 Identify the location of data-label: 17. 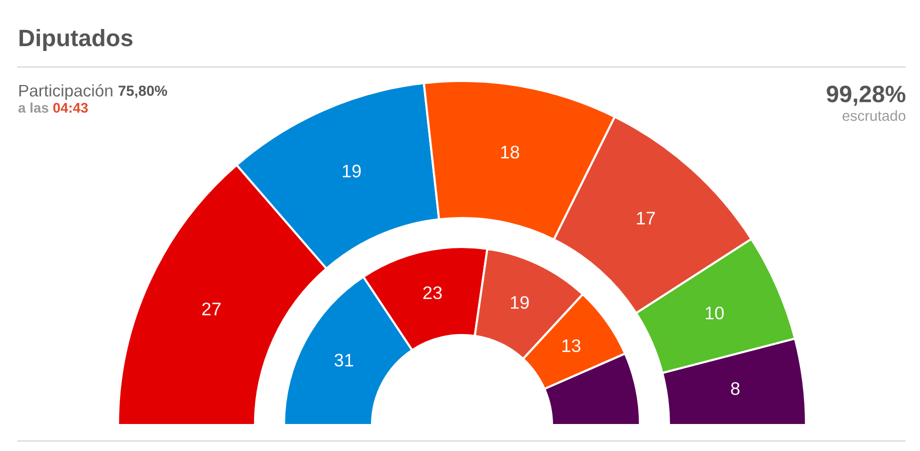
(646, 218).